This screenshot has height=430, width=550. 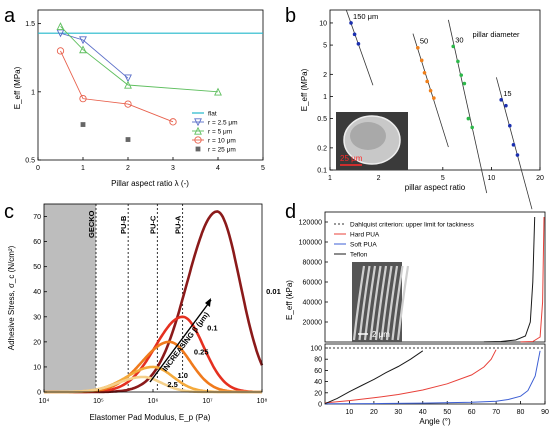 What do you see at coordinates (322, 119) in the screenshot?
I see `panel-b-ytick-label: 0.5` at bounding box center [322, 119].